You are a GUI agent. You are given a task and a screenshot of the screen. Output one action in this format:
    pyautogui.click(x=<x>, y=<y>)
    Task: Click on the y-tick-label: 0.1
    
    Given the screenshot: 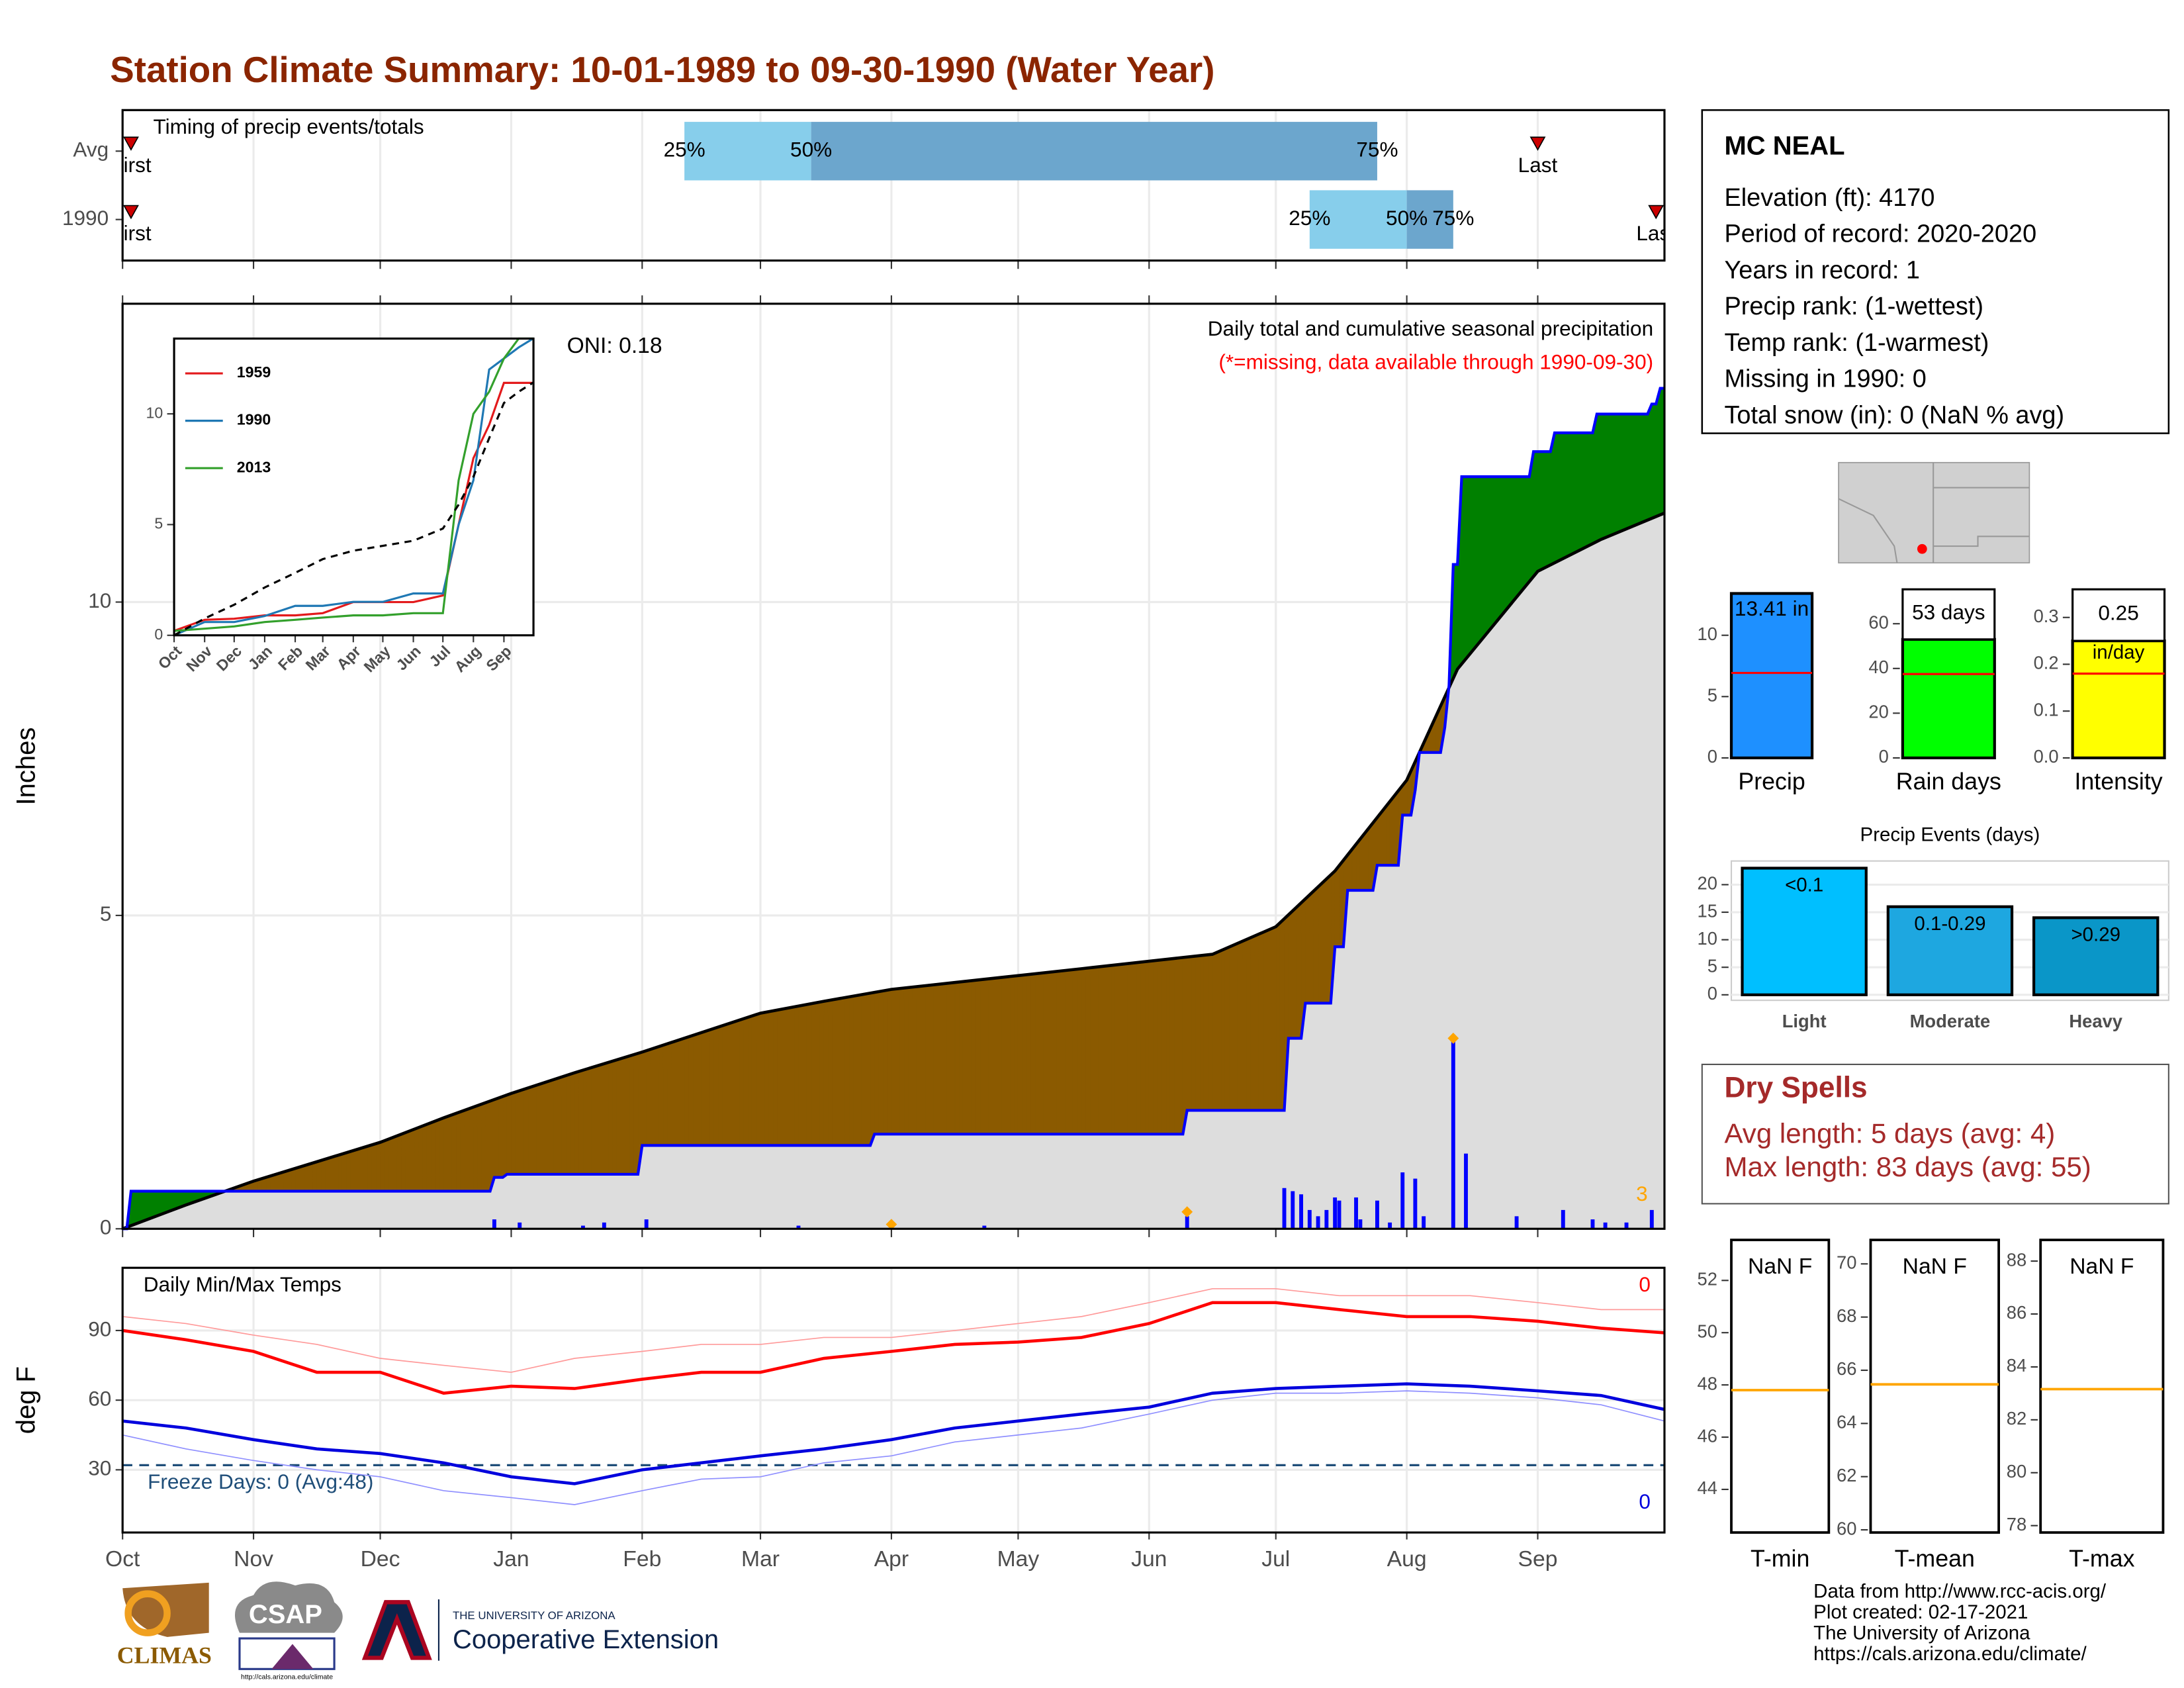 What is the action you would take?
    pyautogui.click(x=2046, y=709)
    